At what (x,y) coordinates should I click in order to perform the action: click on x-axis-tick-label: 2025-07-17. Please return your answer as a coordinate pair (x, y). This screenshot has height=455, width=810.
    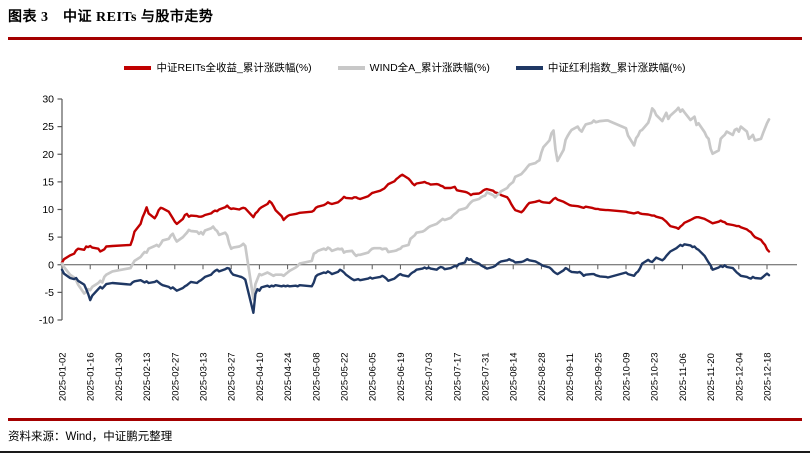
    Looking at the image, I should click on (457, 376).